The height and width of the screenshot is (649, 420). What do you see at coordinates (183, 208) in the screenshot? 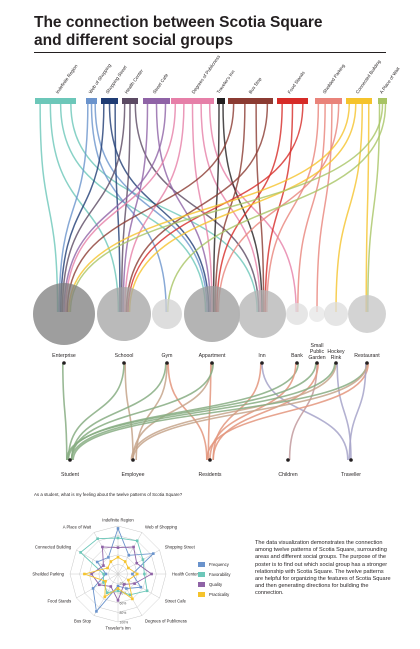
I see `flow-street-cafe-to-appartment` at bounding box center [183, 208].